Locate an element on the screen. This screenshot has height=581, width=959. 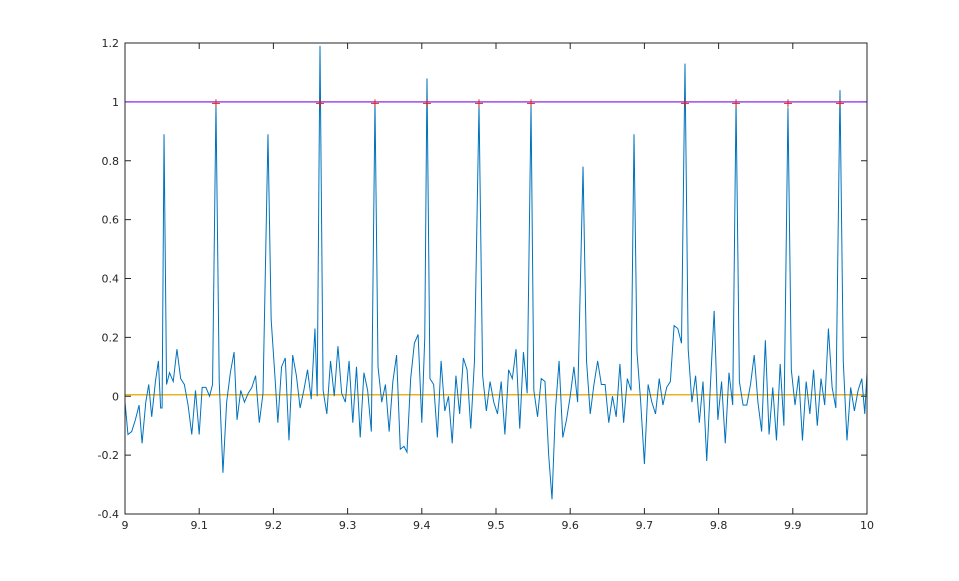
y-tick-label: -0.2 is located at coordinates (108, 455).